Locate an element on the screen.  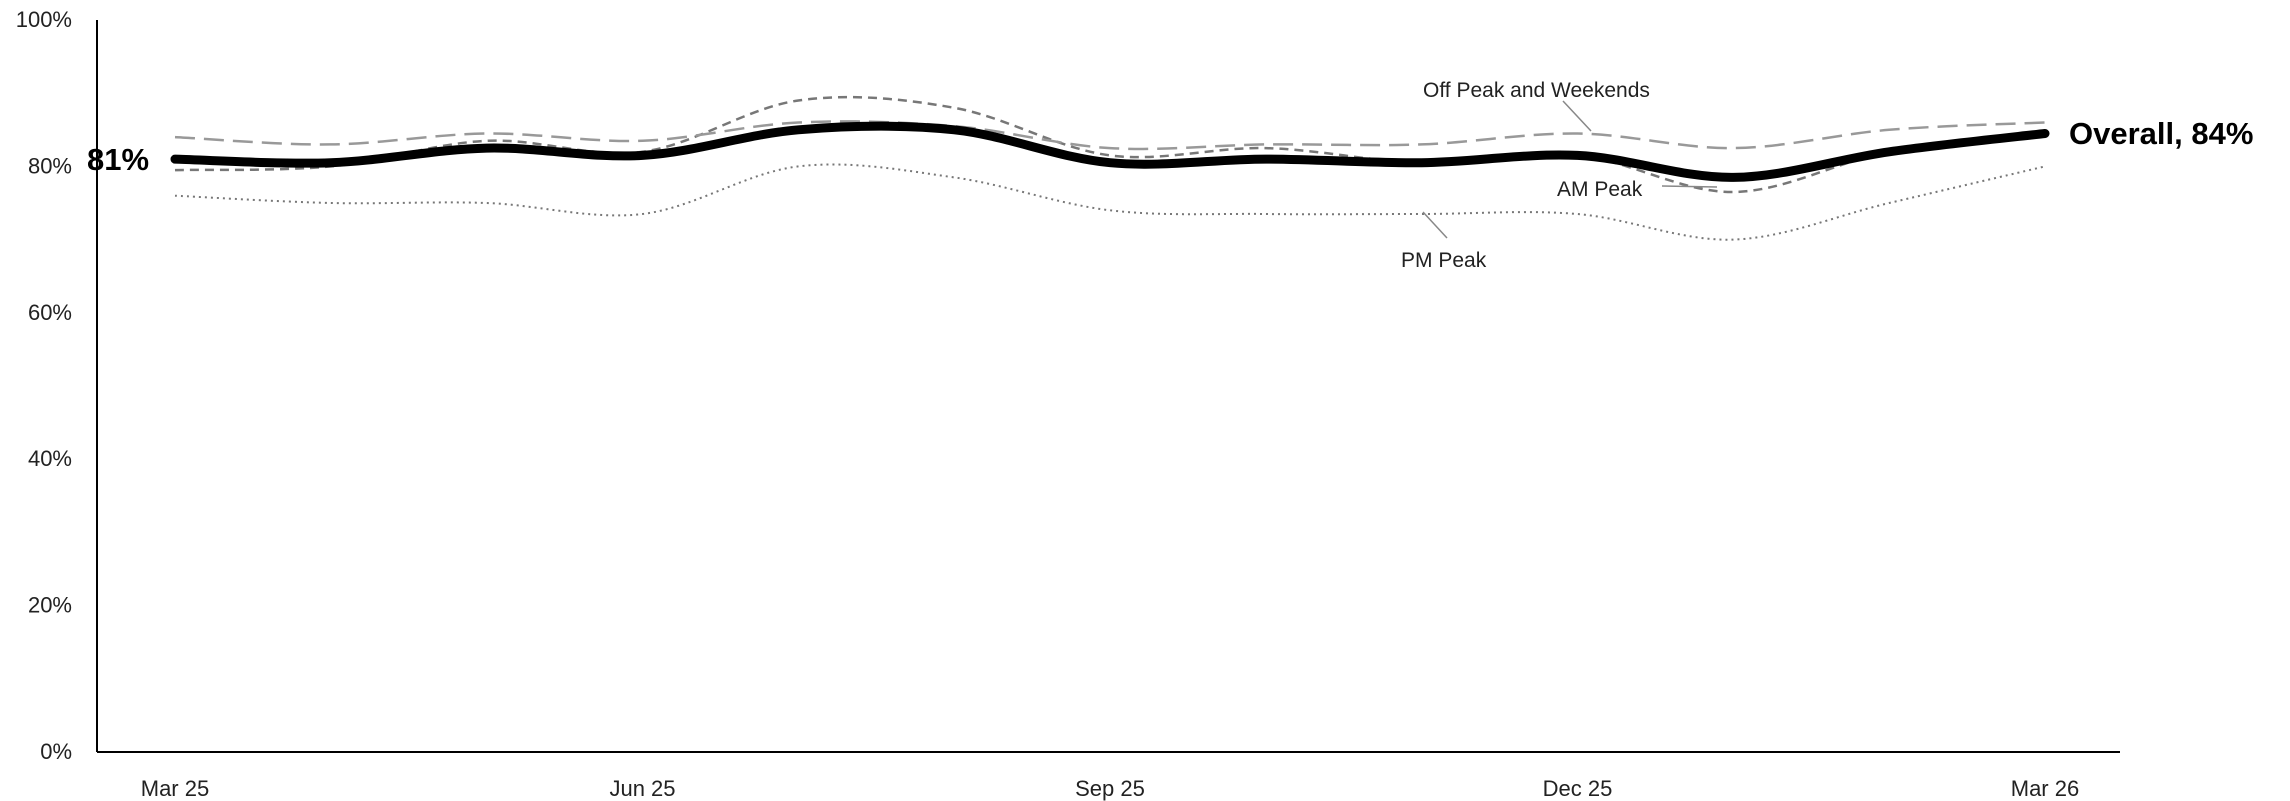
x-axis: Mar 25 Jun 25 Sep 25 Dec 25 Mar 26 is located at coordinates (1108, 776).